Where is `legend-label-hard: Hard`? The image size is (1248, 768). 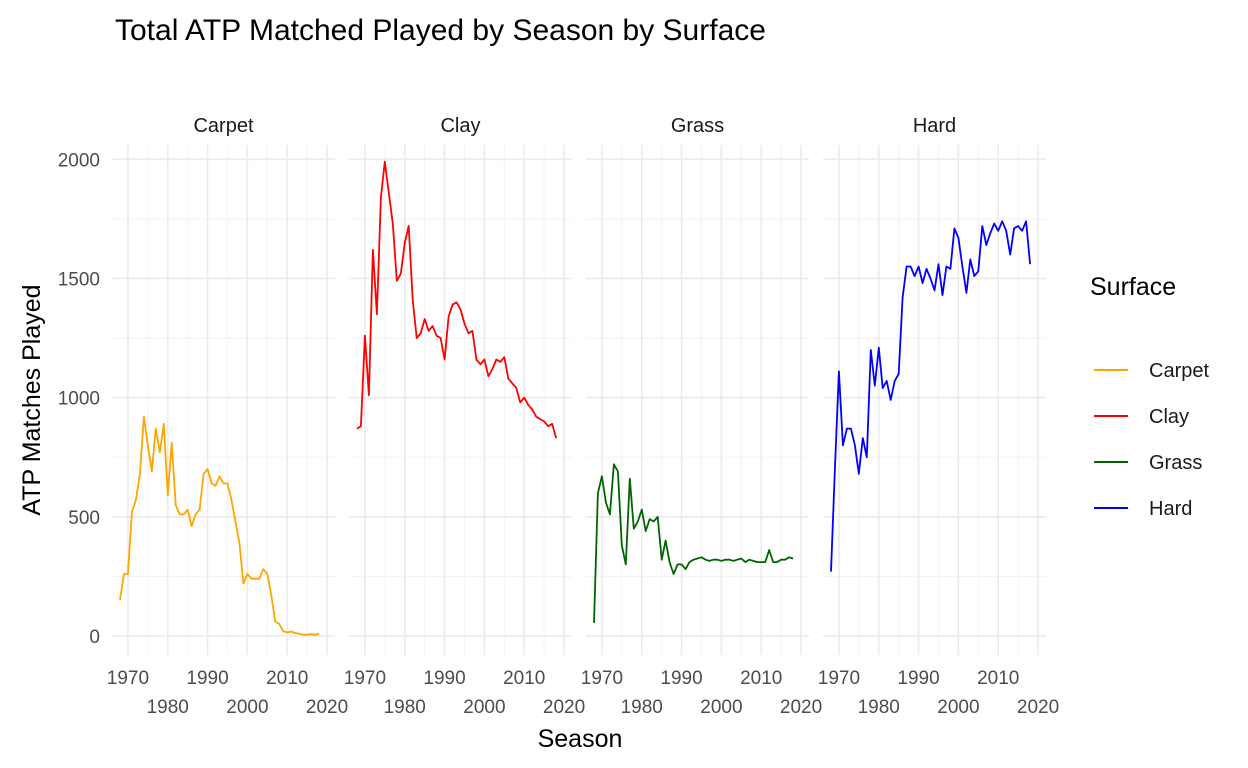 legend-label-hard: Hard is located at coordinates (1170, 509).